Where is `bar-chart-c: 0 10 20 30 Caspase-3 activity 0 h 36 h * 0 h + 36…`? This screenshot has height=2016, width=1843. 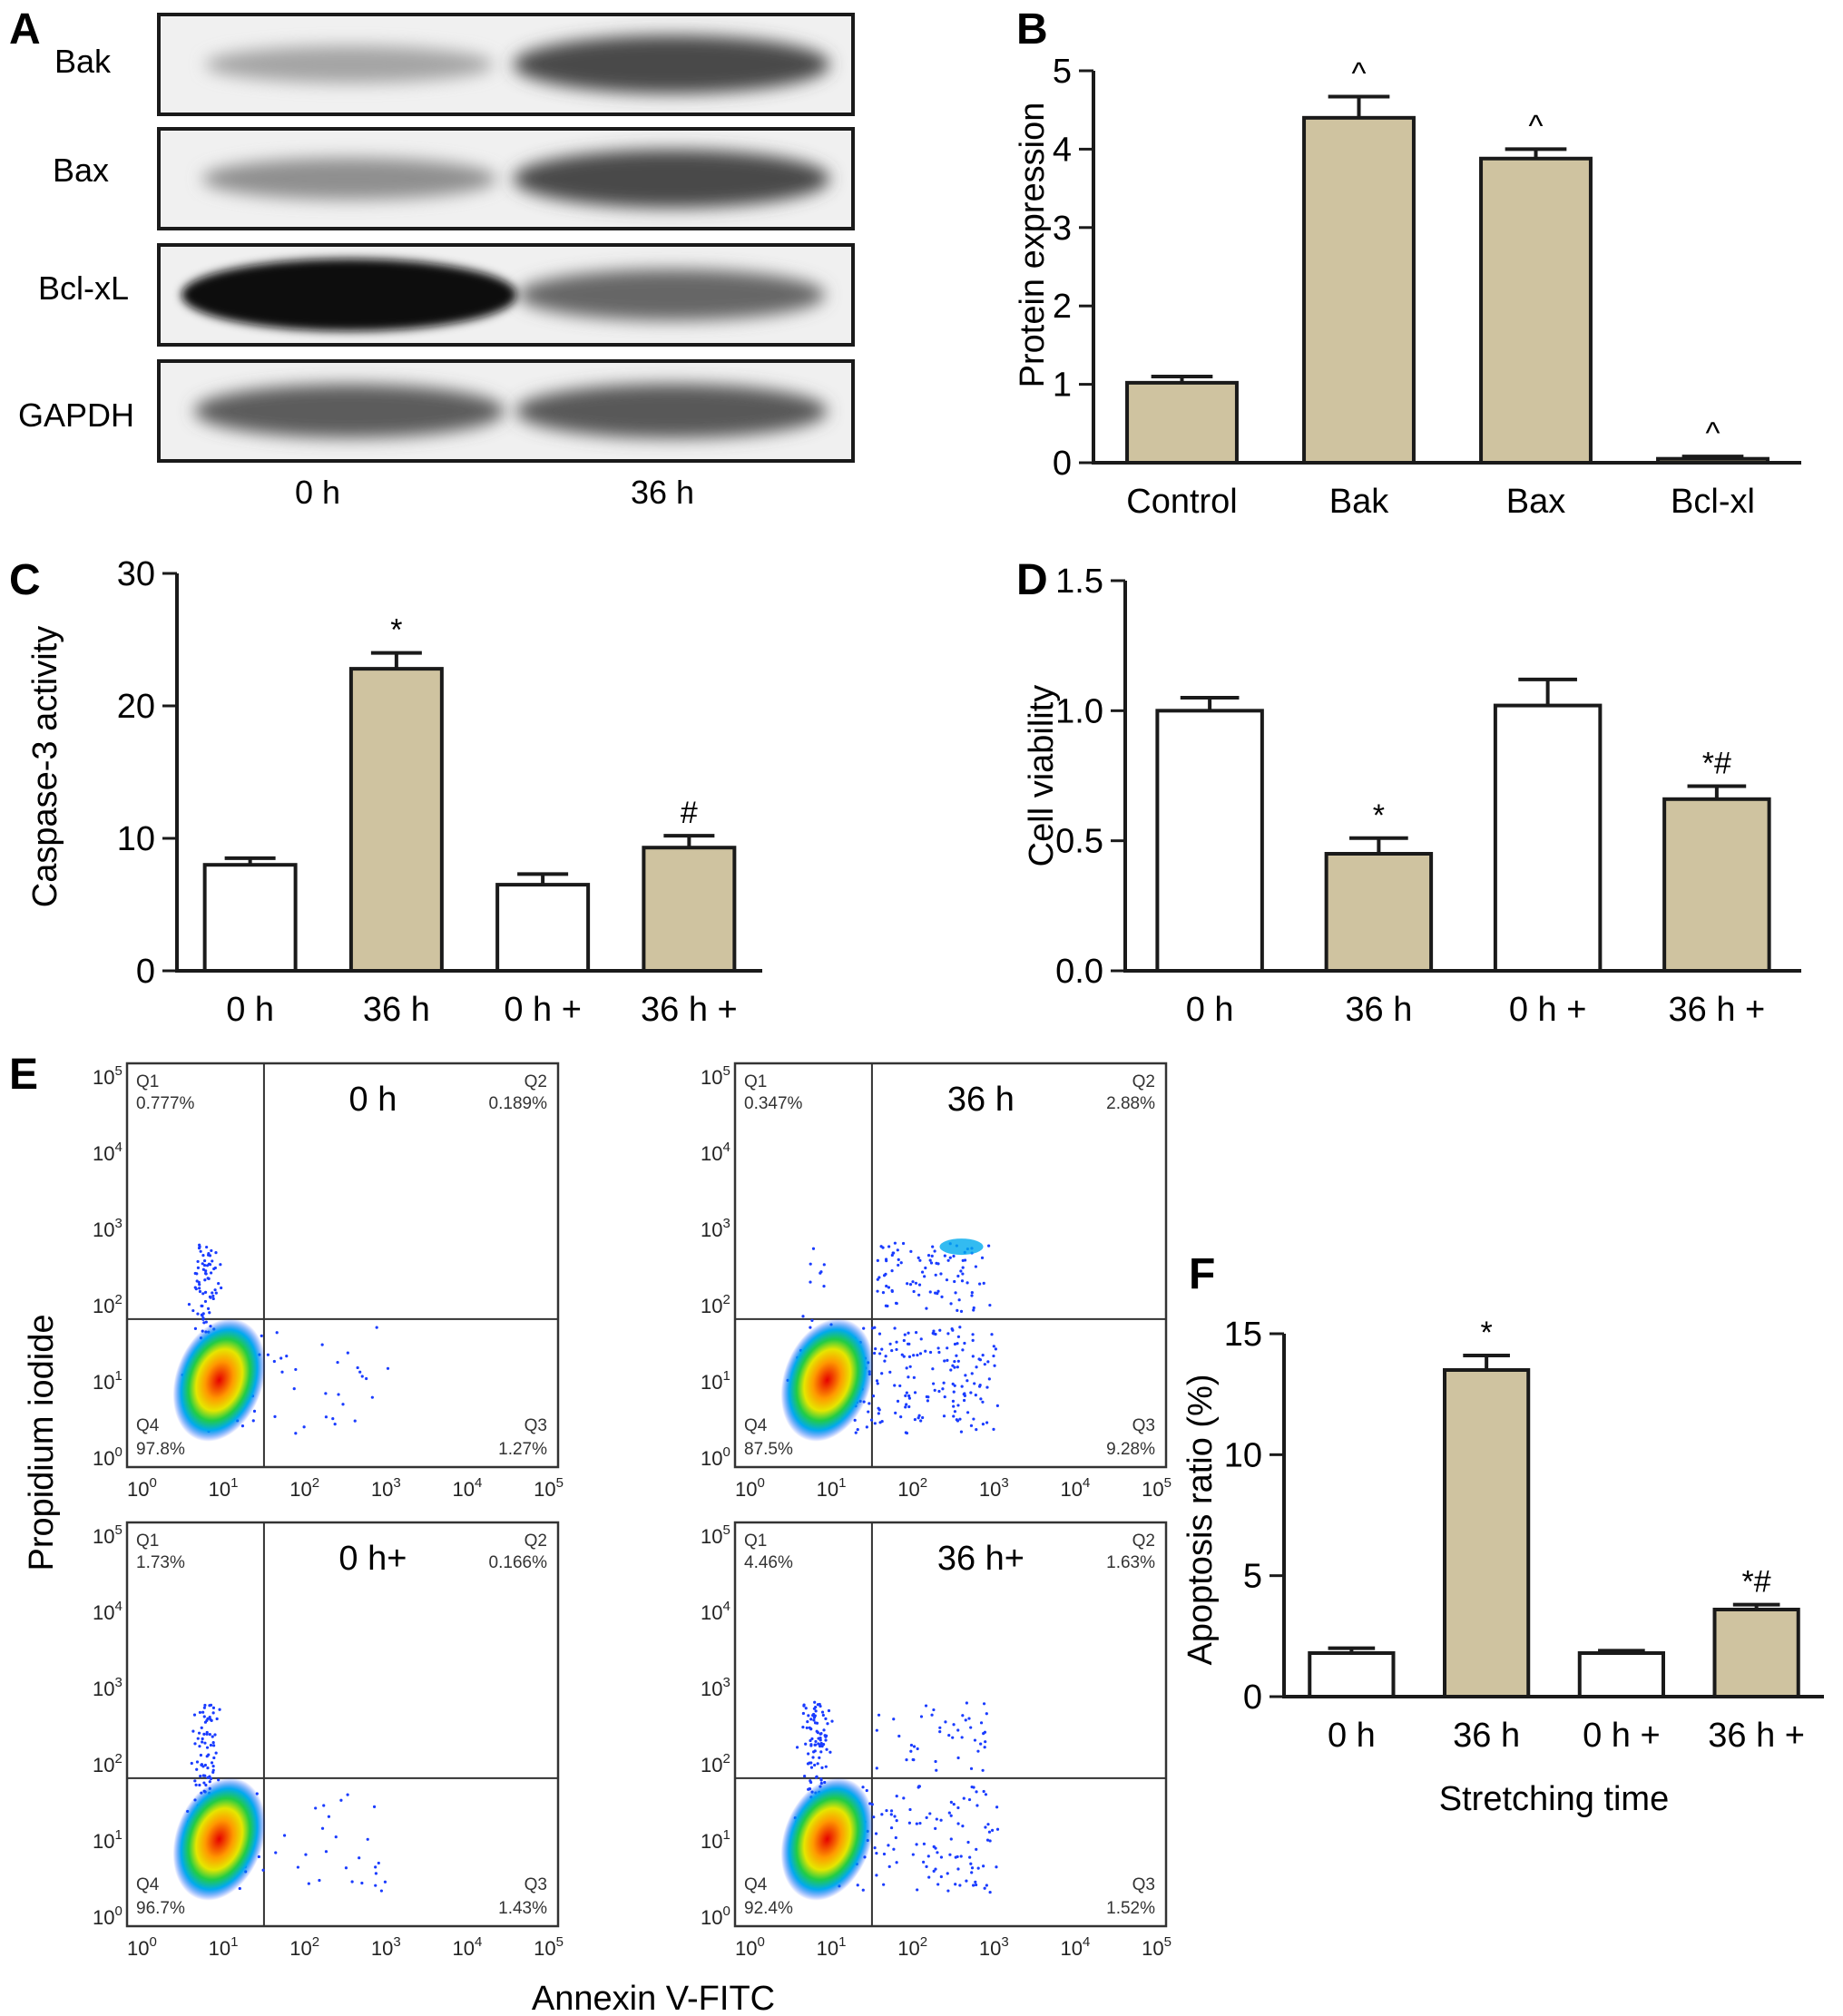 bar-chart-c: 0 10 20 30 Caspase-3 activity 0 h 36 h * 0 h + 36… is located at coordinates (394, 792).